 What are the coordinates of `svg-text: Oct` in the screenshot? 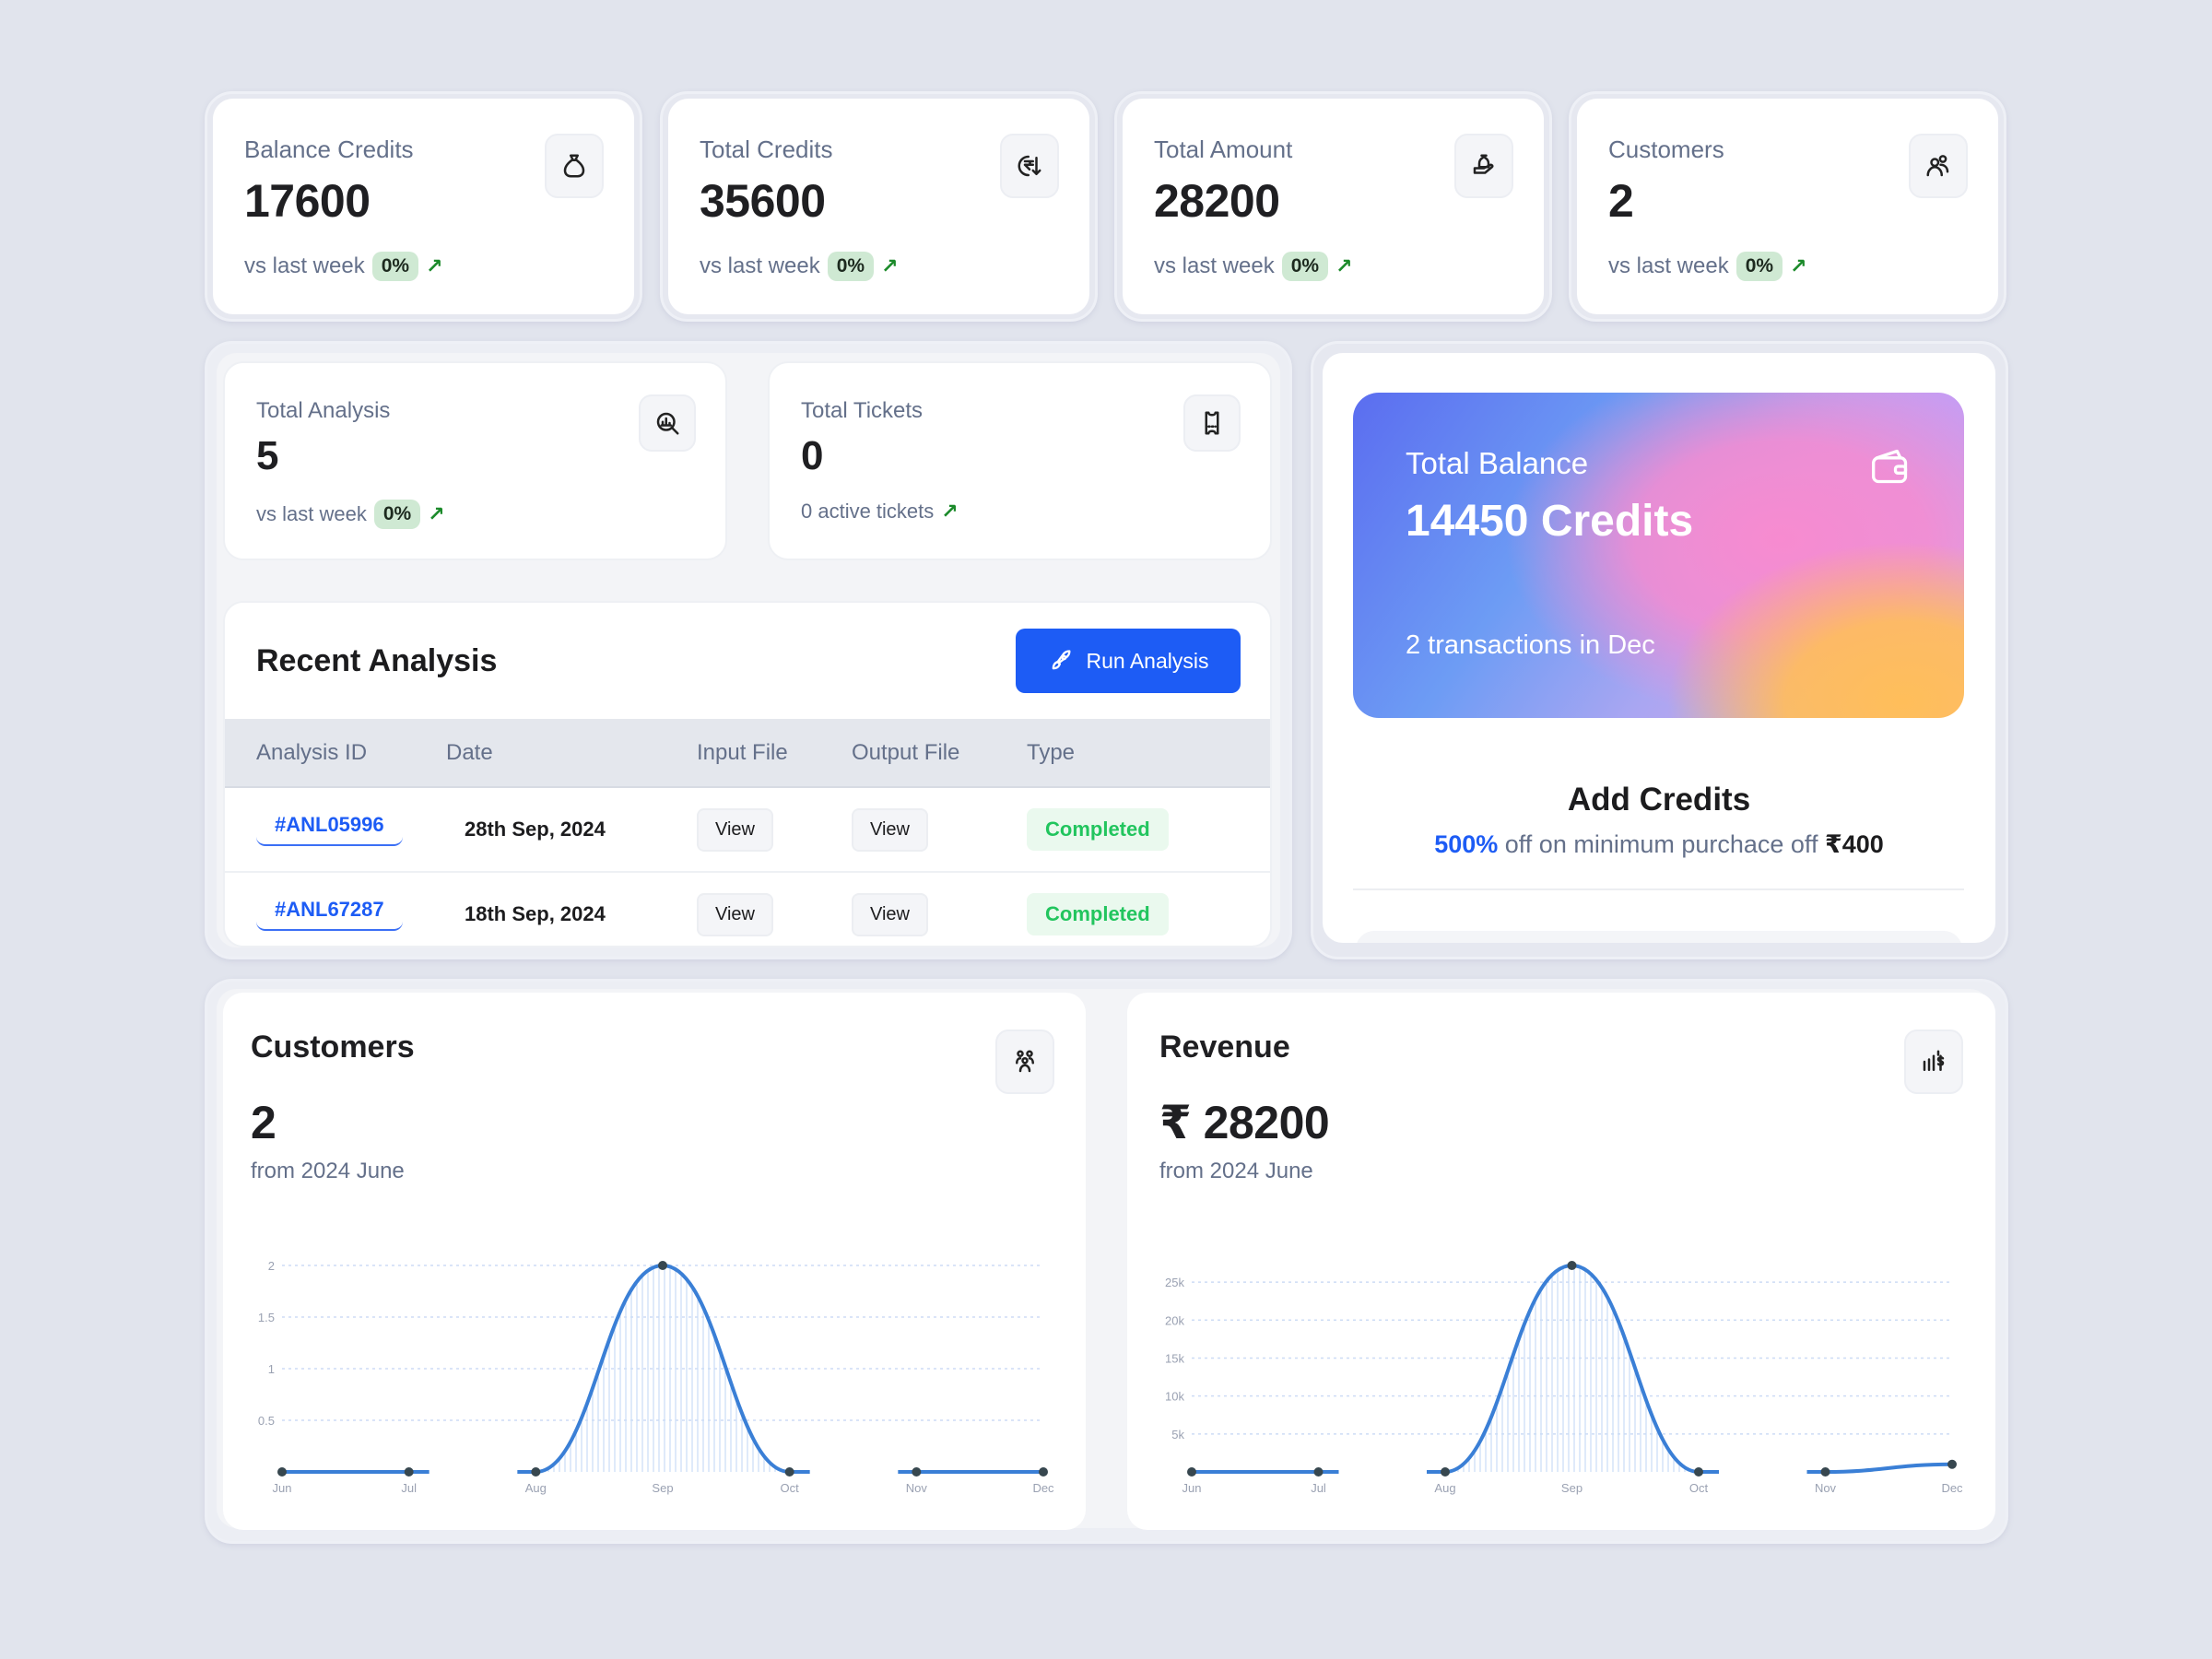 It's located at (790, 1488).